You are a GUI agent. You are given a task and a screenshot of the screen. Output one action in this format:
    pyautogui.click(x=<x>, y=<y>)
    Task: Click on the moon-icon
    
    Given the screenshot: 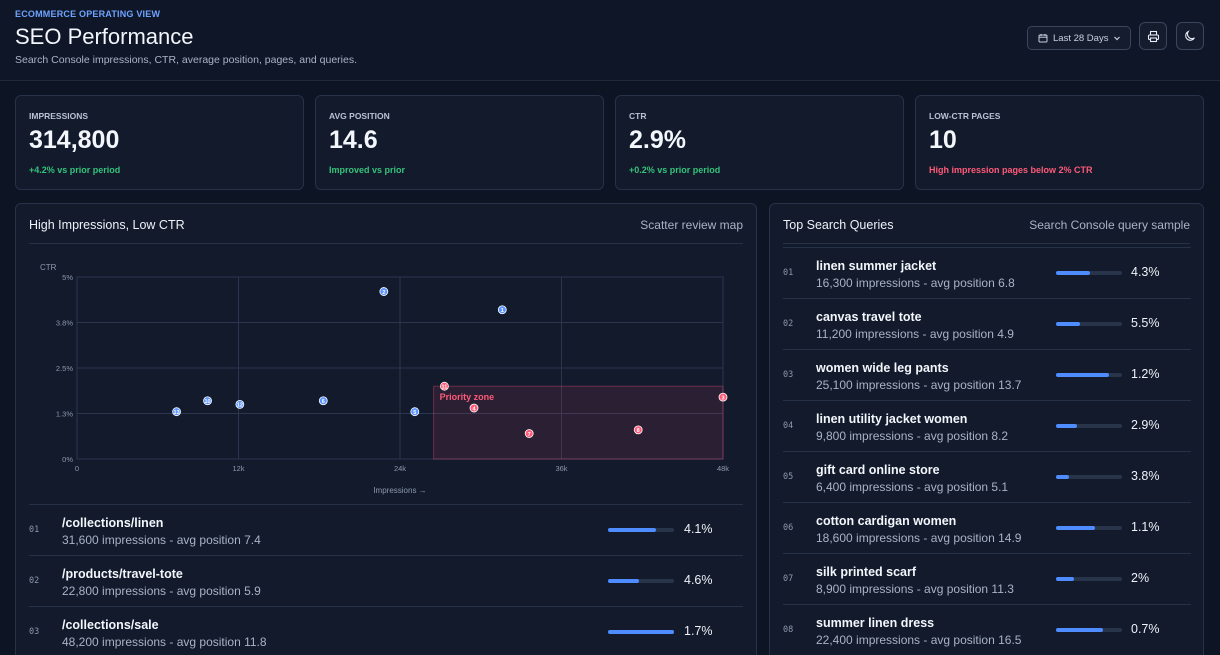 What is the action you would take?
    pyautogui.click(x=1190, y=35)
    